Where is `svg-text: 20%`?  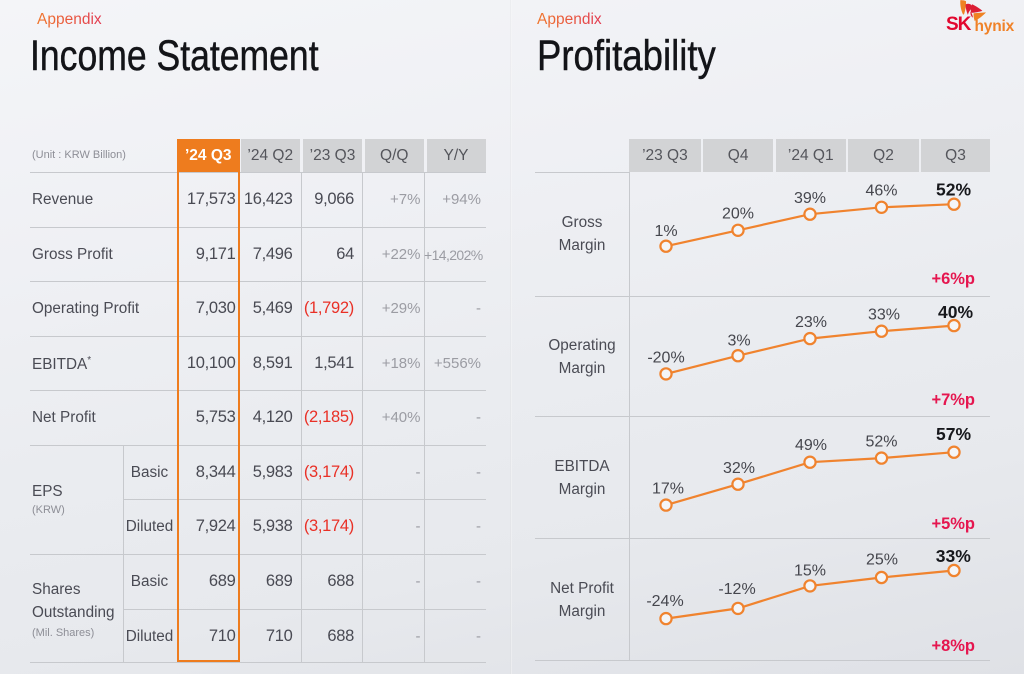 svg-text: 20% is located at coordinates (738, 213).